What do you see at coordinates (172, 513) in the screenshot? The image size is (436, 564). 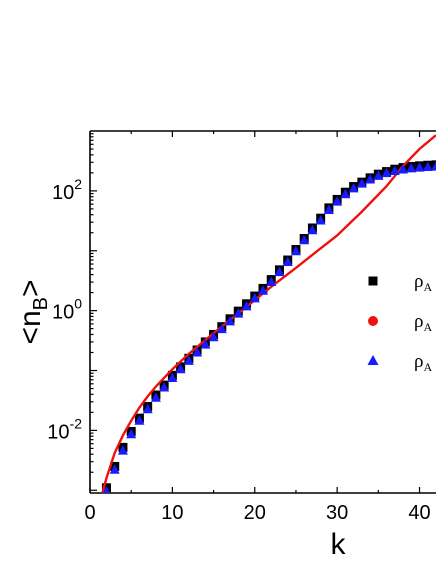 I see `x-tick-label: 10` at bounding box center [172, 513].